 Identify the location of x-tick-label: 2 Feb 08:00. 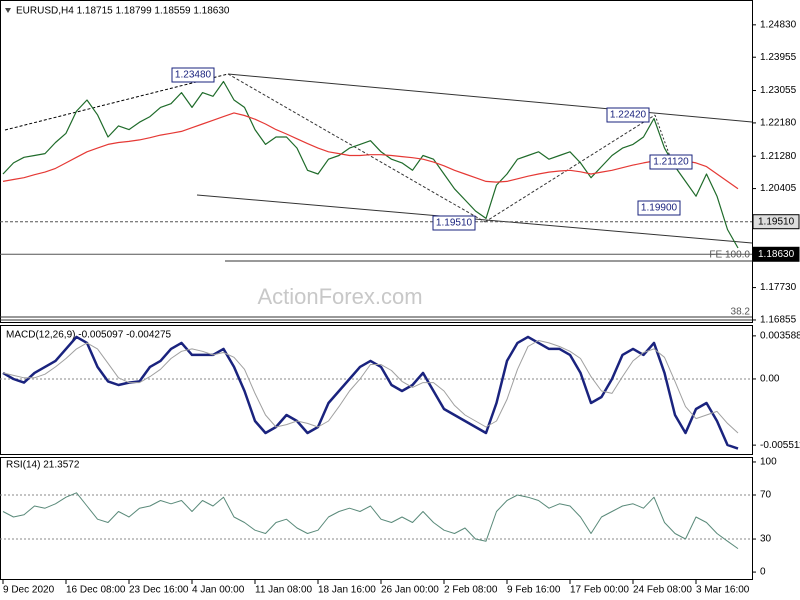
(471, 590).